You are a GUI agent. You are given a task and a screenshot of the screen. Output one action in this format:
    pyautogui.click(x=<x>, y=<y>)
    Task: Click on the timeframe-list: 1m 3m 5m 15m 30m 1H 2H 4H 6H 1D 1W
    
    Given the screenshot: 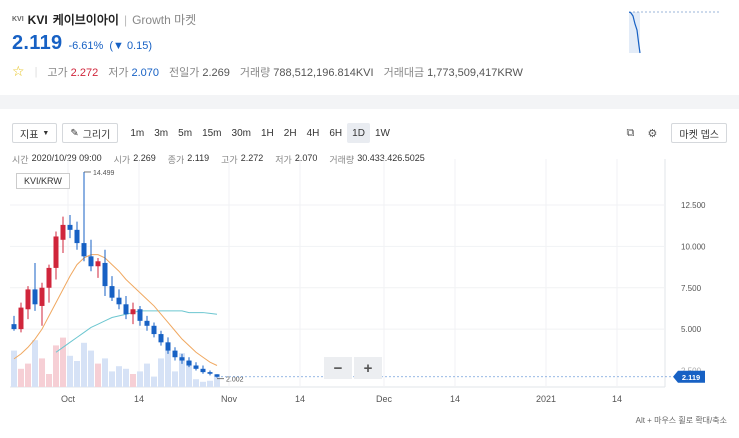 What is the action you would take?
    pyautogui.click(x=260, y=133)
    